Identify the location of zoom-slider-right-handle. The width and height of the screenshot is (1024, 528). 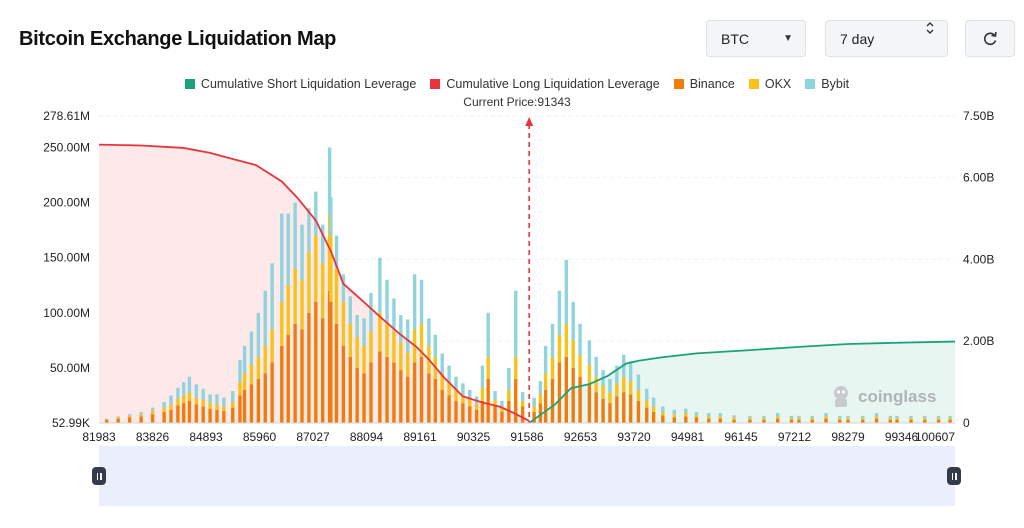
(954, 476).